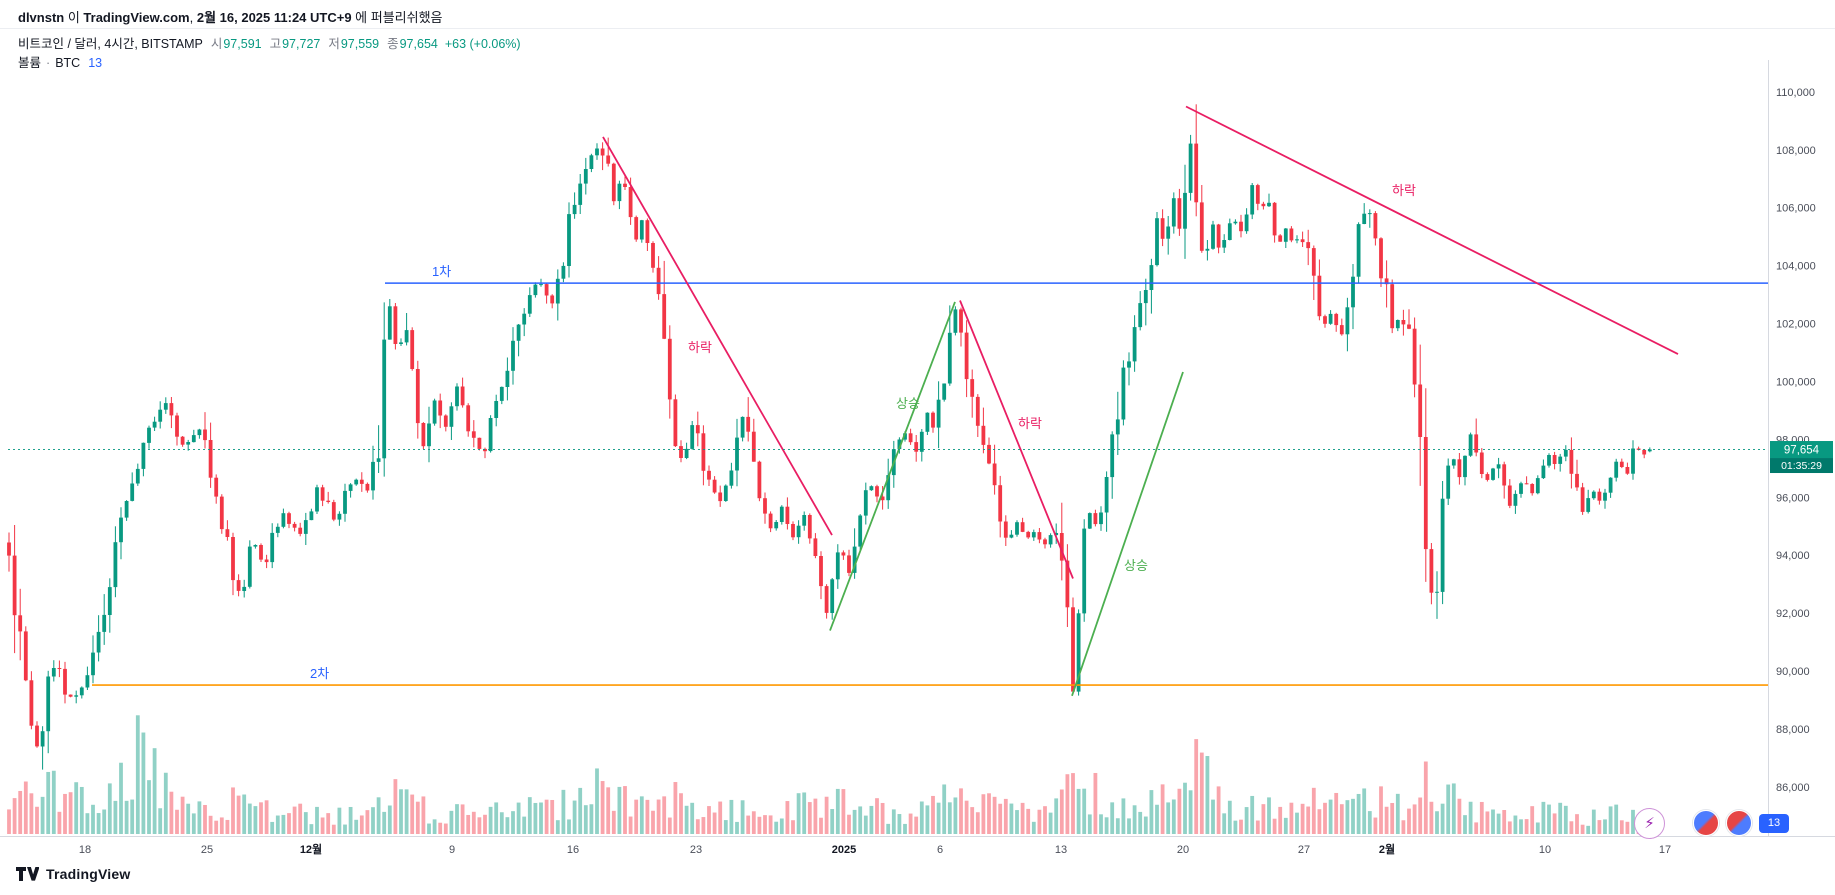  What do you see at coordinates (334, 44) in the screenshot?
I see `ohlc-low-label: 저` at bounding box center [334, 44].